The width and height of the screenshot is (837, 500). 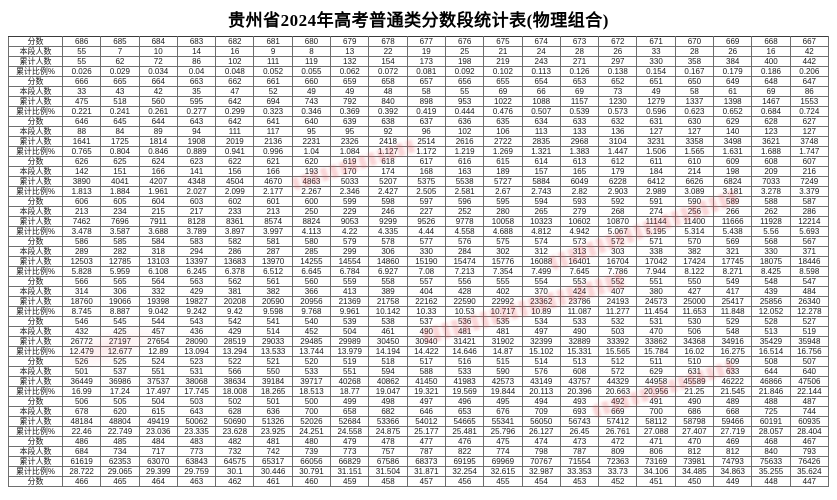 What do you see at coordinates (388, 481) in the screenshot?
I see `cell: 458` at bounding box center [388, 481].